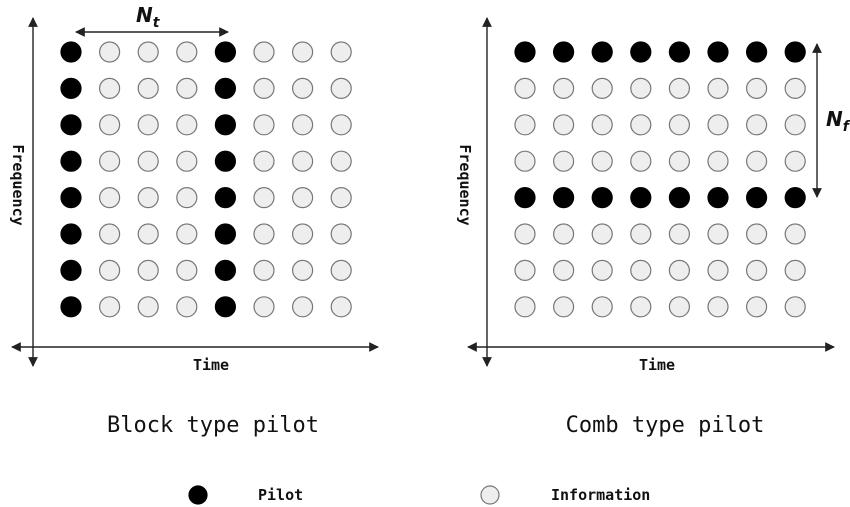 The image size is (850, 507). I want to click on information-legend-label: Information, so click(600, 495).